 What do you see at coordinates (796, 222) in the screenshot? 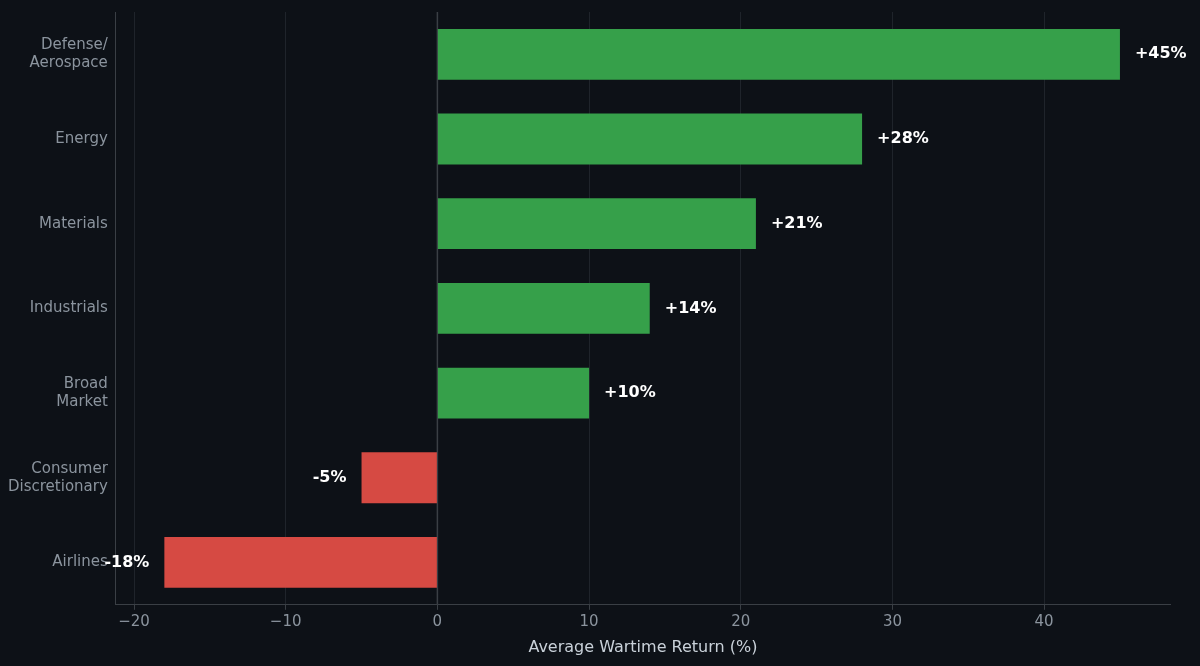
I see `data-label: +21%` at bounding box center [796, 222].